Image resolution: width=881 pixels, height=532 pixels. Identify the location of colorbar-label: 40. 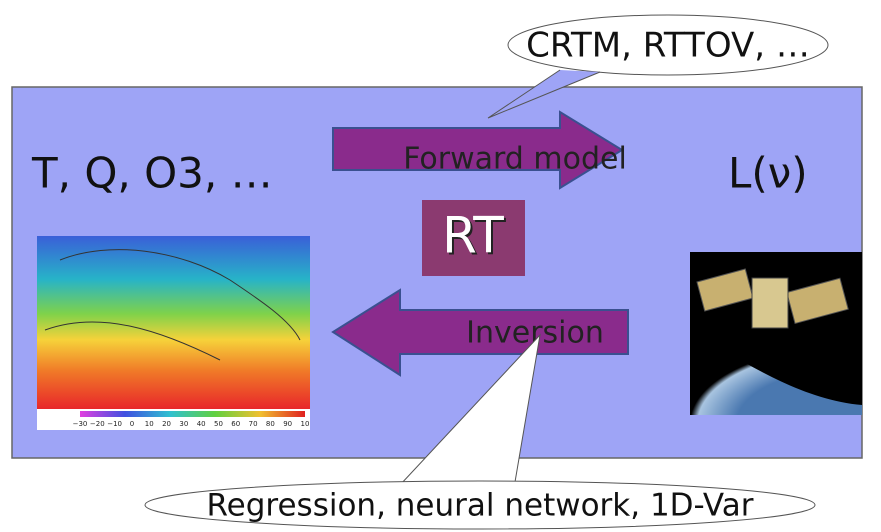
(201, 424).